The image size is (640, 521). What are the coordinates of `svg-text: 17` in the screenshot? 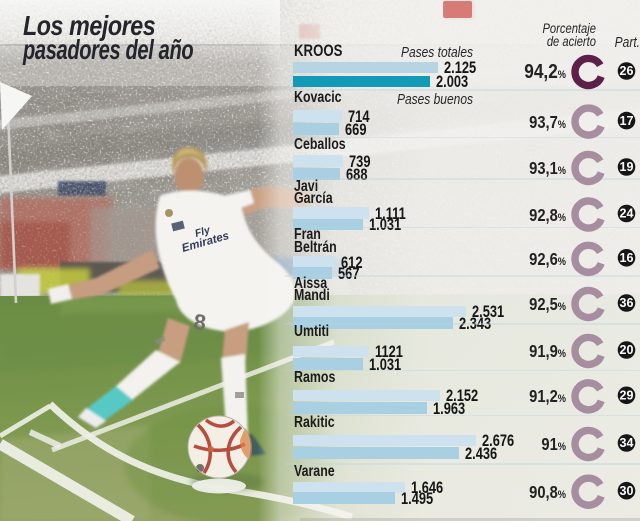 It's located at (627, 121).